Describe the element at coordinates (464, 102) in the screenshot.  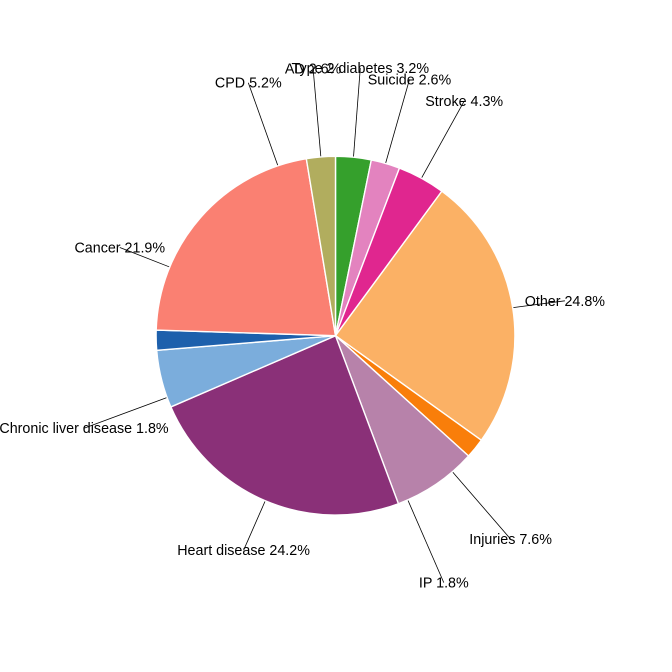
I see `svg-text: Stroke 4.3%` at that location.